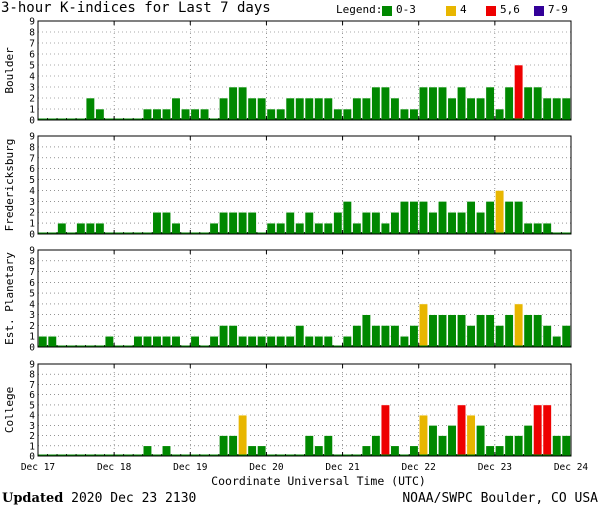 The image size is (600, 510). I want to click on credit-text: NOAA/SWPC Boulder, CO USA, so click(500, 498).